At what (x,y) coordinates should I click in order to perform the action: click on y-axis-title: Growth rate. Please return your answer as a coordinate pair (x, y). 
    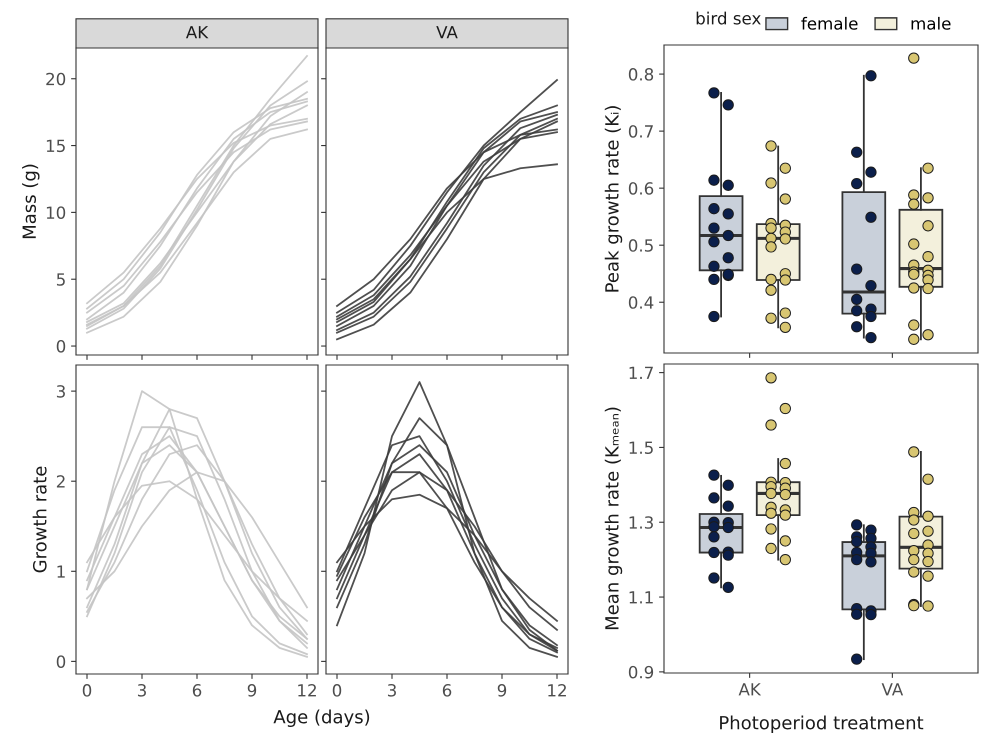
    Looking at the image, I should click on (39, 519).